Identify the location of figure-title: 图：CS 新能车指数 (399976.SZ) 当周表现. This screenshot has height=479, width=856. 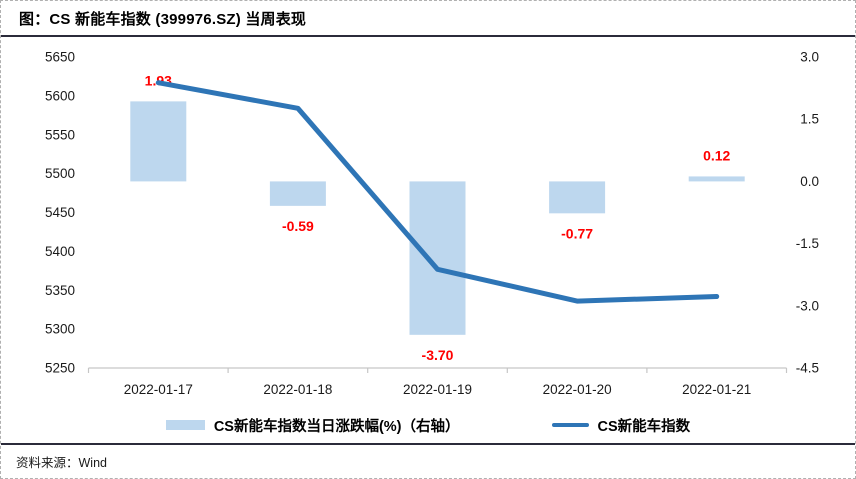
(163, 19).